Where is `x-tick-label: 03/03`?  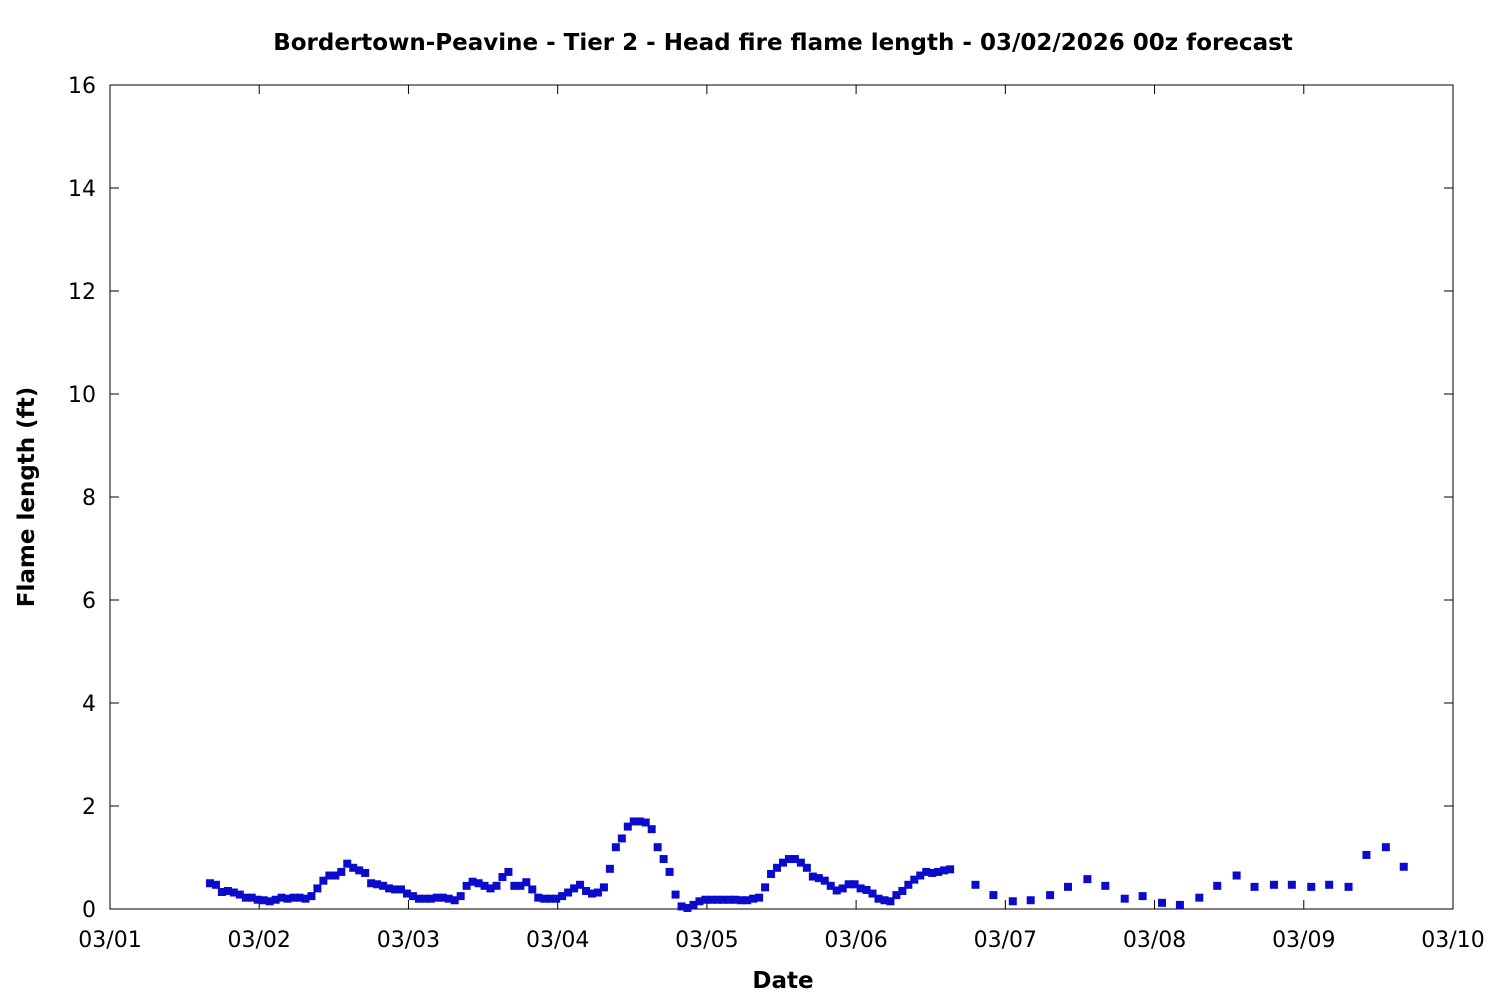 x-tick-label: 03/03 is located at coordinates (408, 940).